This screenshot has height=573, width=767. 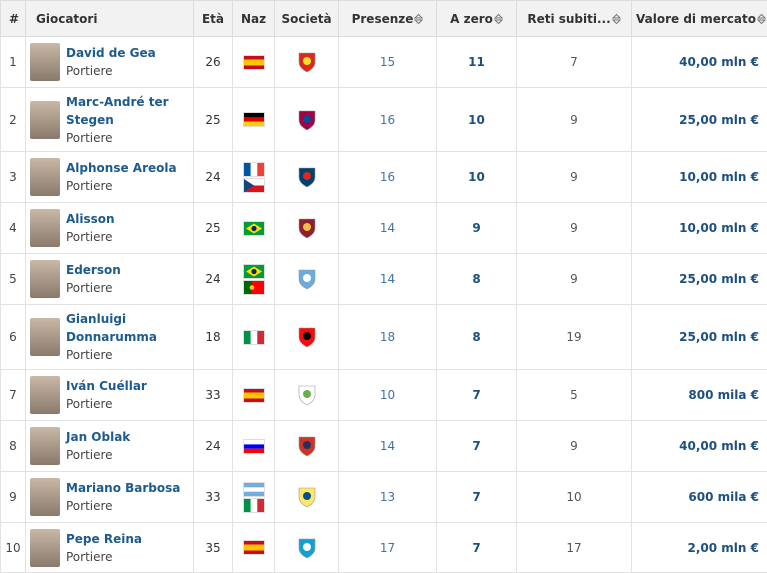 I want to click on player-name: Gianluigi Donnarumma, so click(x=111, y=328).